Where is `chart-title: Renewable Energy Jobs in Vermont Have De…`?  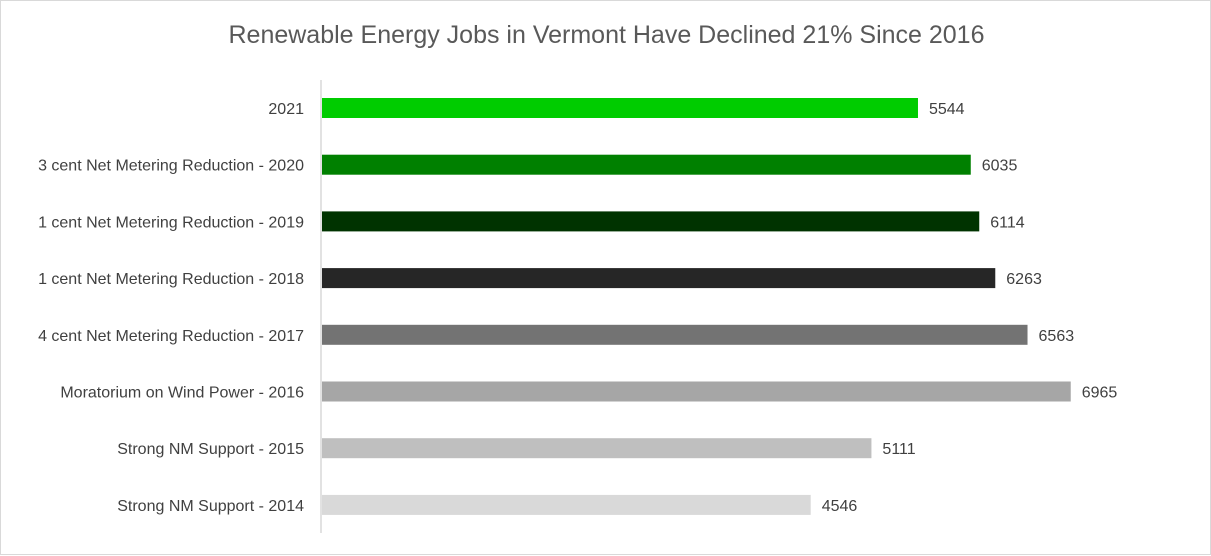 chart-title: Renewable Energy Jobs in Vermont Have De… is located at coordinates (606, 35).